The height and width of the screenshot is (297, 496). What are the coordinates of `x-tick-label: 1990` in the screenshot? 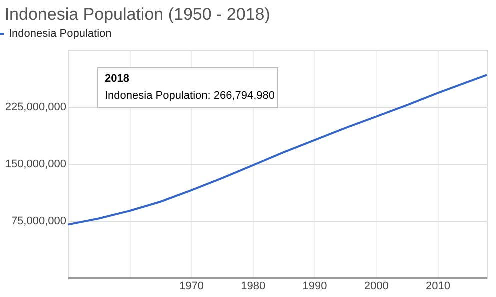 It's located at (315, 286).